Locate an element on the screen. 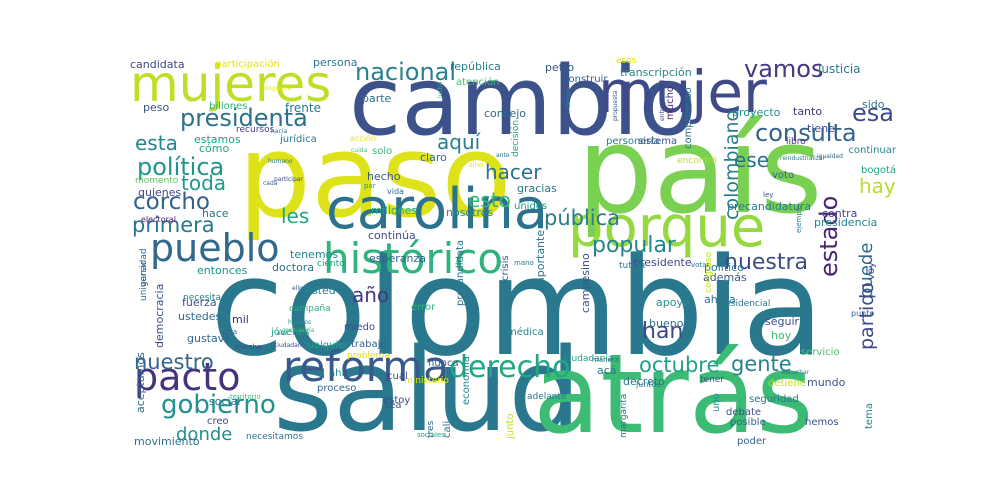 This screenshot has width=1000, height=500. word-106: usted is located at coordinates (320, 290).